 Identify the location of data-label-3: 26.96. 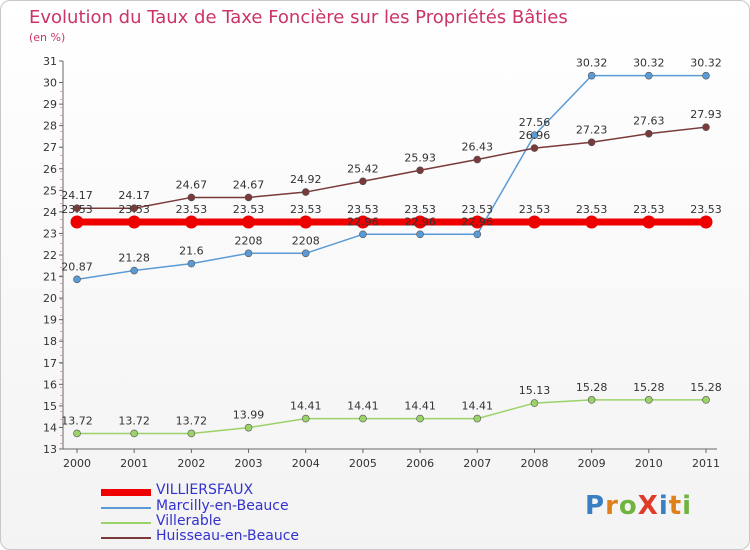
(535, 135).